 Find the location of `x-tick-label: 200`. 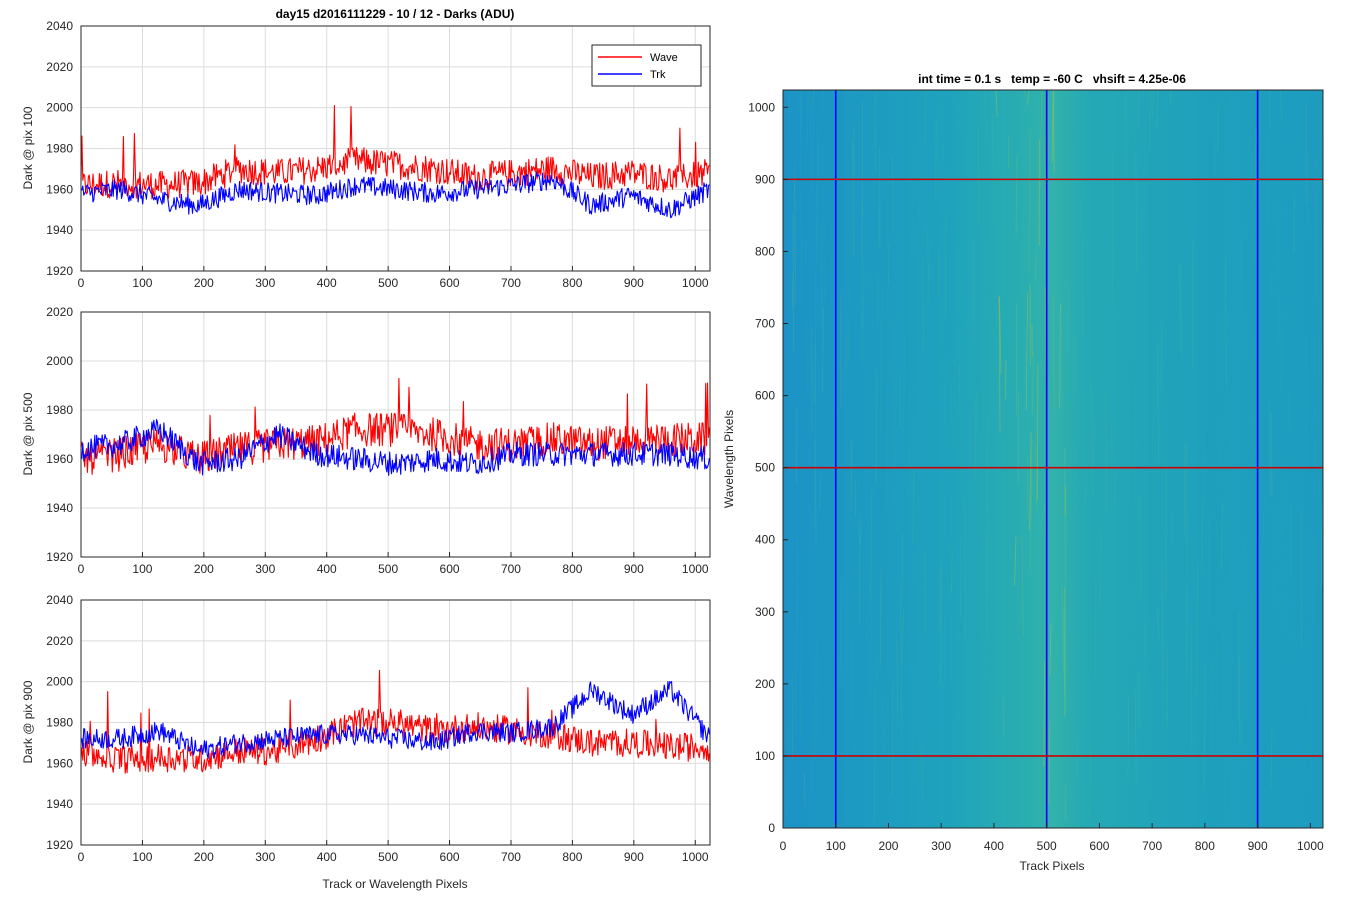

x-tick-label: 200 is located at coordinates (204, 857).